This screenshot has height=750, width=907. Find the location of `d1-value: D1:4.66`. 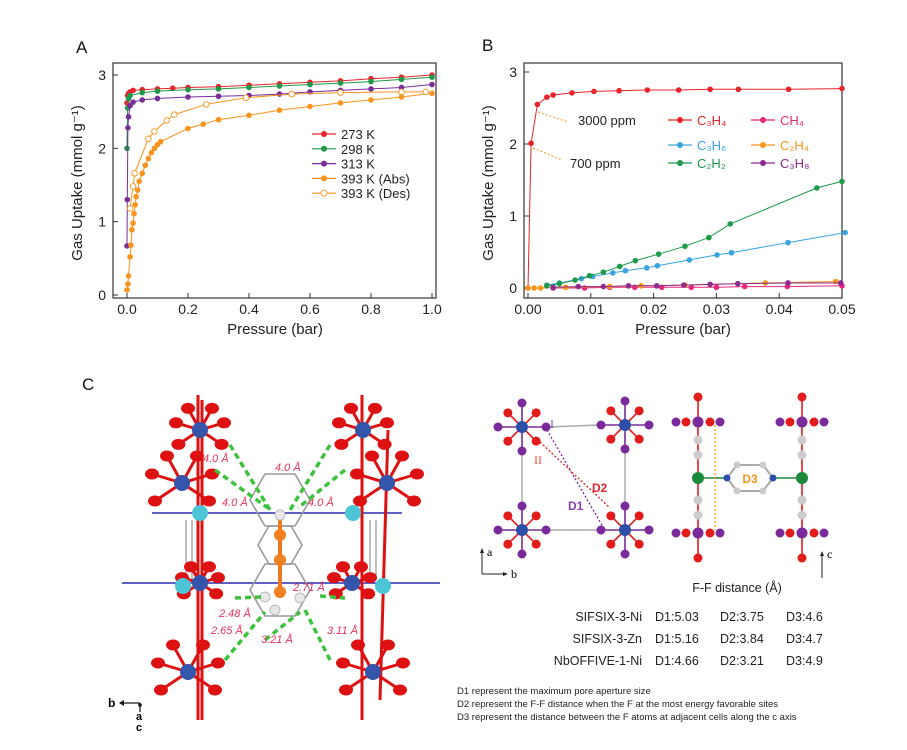

d1-value: D1:4.66 is located at coordinates (677, 661).